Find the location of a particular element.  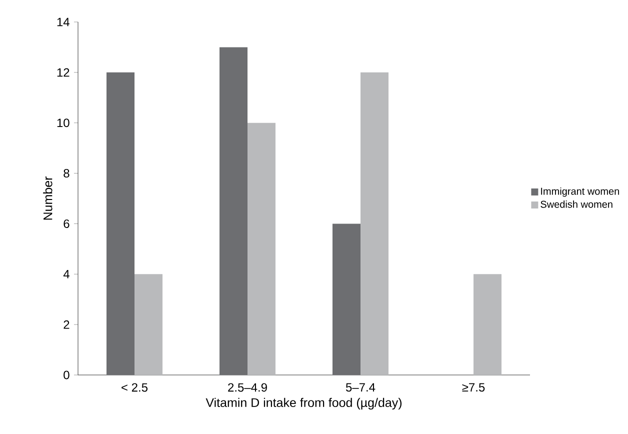

y-tick-label: 6 is located at coordinates (67, 223).